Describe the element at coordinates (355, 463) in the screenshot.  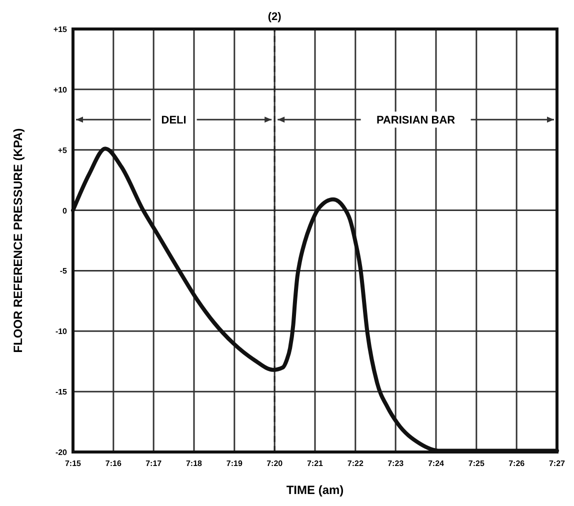
I see `x-tick-label: 7:22` at that location.